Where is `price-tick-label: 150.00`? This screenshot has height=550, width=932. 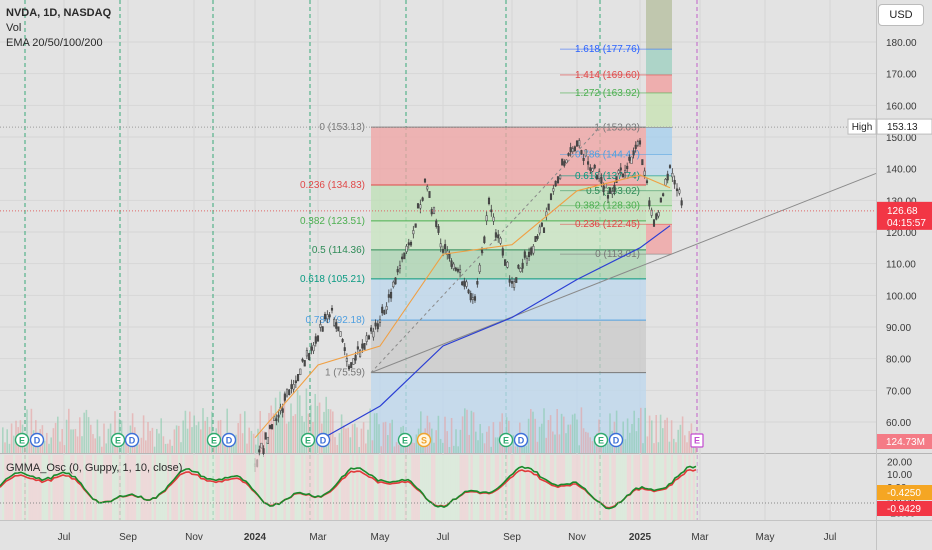 price-tick-label: 150.00 is located at coordinates (901, 138).